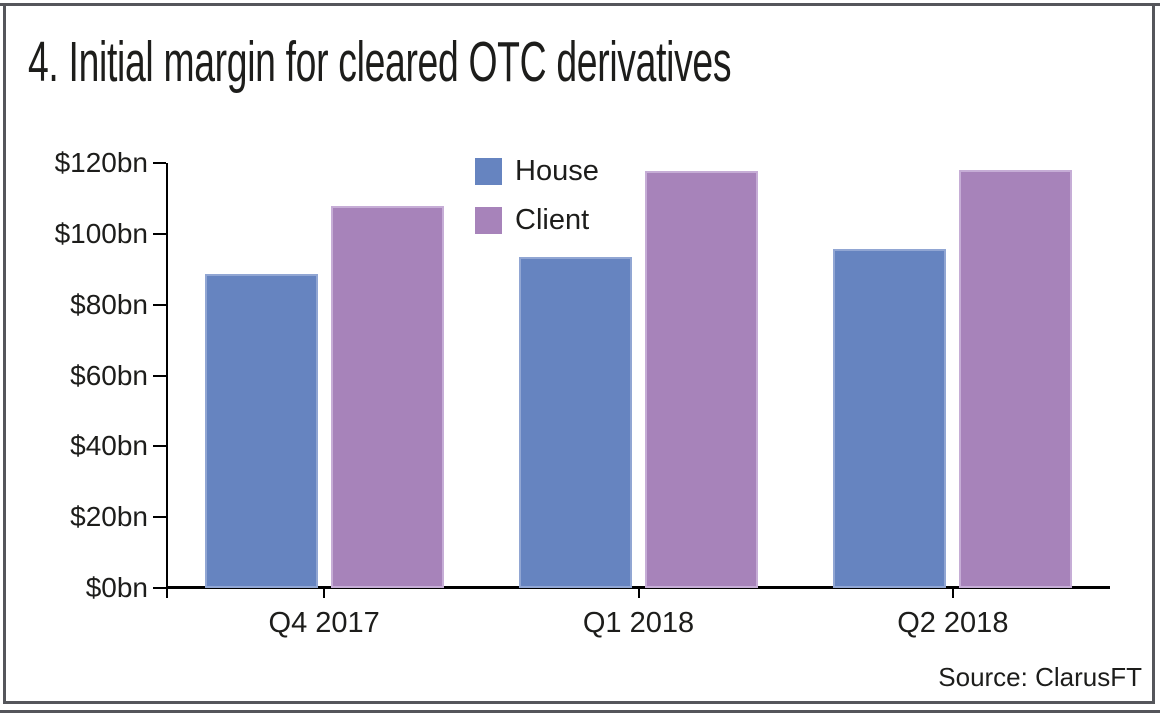 The width and height of the screenshot is (1160, 716). I want to click on y-axis-label: $100bn, so click(101, 233).